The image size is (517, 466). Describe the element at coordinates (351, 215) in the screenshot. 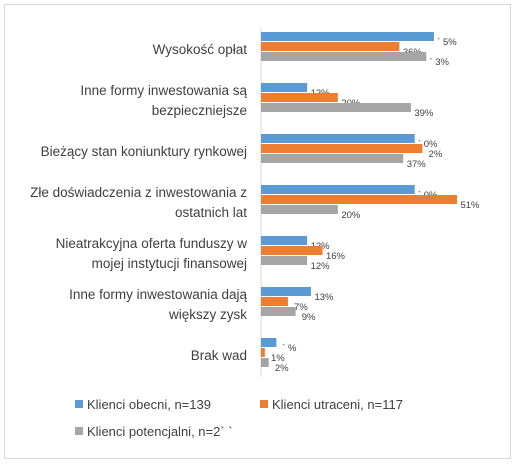

I see `data-label: 20%` at that location.